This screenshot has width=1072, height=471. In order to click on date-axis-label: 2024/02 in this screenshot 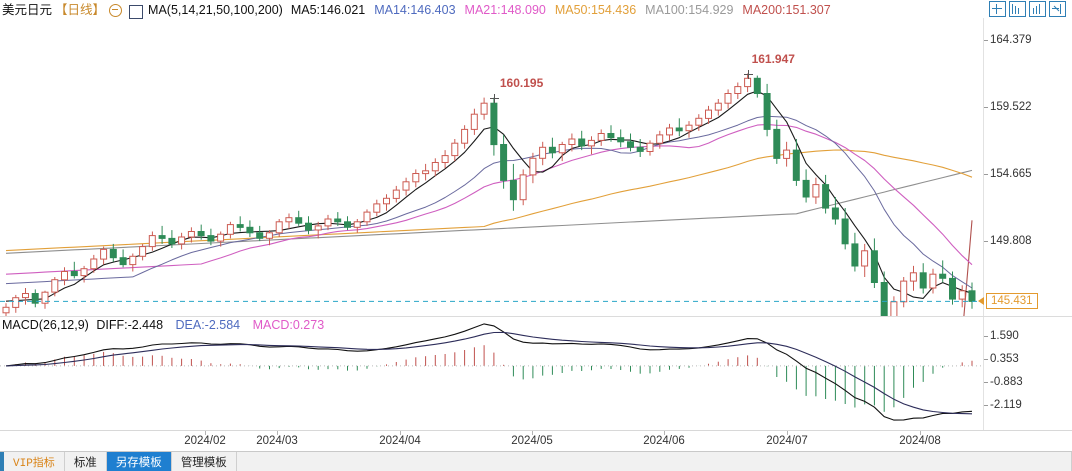, I will do `click(205, 441)`.